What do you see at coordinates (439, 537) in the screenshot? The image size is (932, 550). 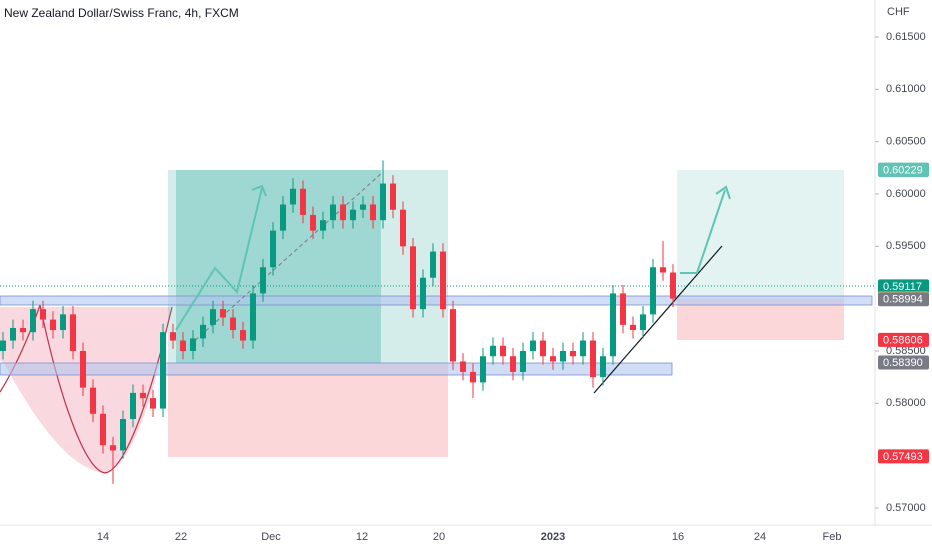 I see `x-tick-label: 20` at bounding box center [439, 537].